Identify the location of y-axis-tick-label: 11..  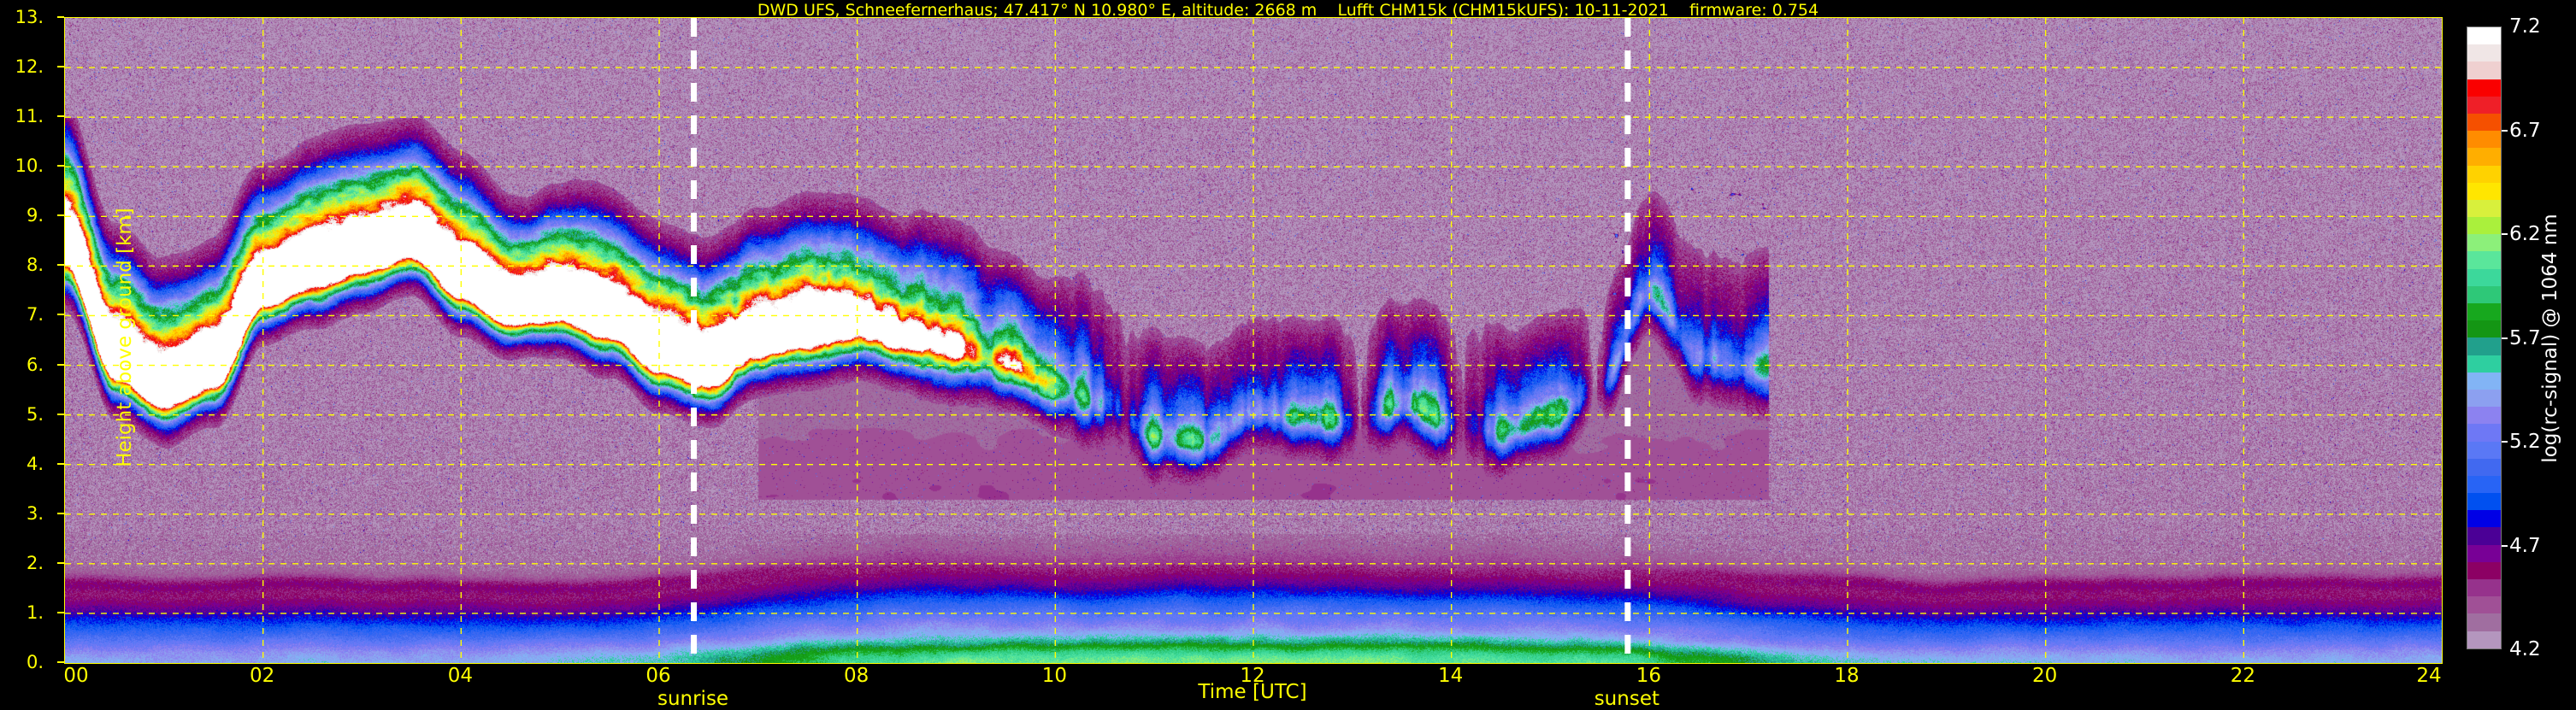
(29, 116).